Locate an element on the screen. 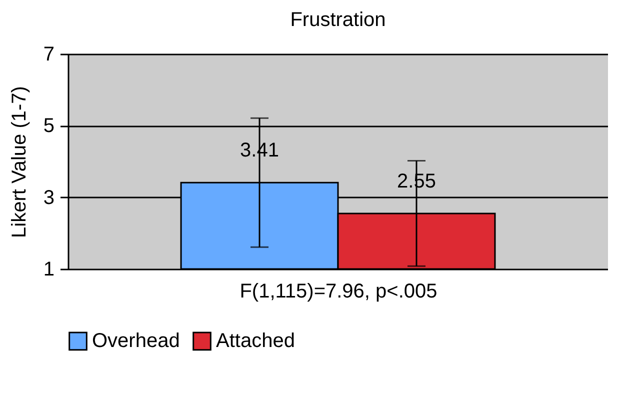 The width and height of the screenshot is (633, 414). y-tick-label: 5 is located at coordinates (48, 126).